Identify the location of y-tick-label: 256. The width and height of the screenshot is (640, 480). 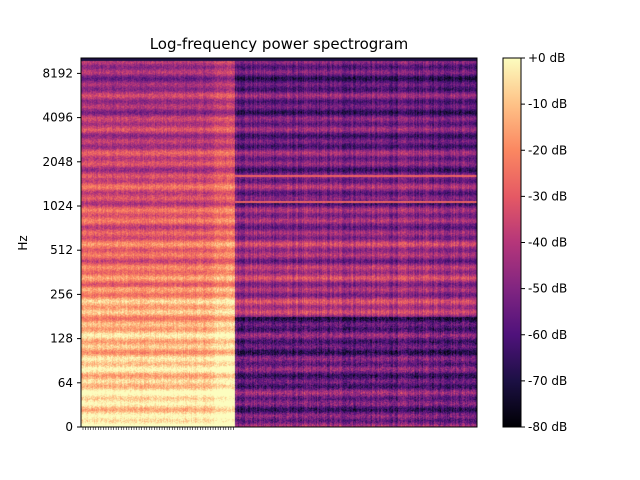
(61, 294).